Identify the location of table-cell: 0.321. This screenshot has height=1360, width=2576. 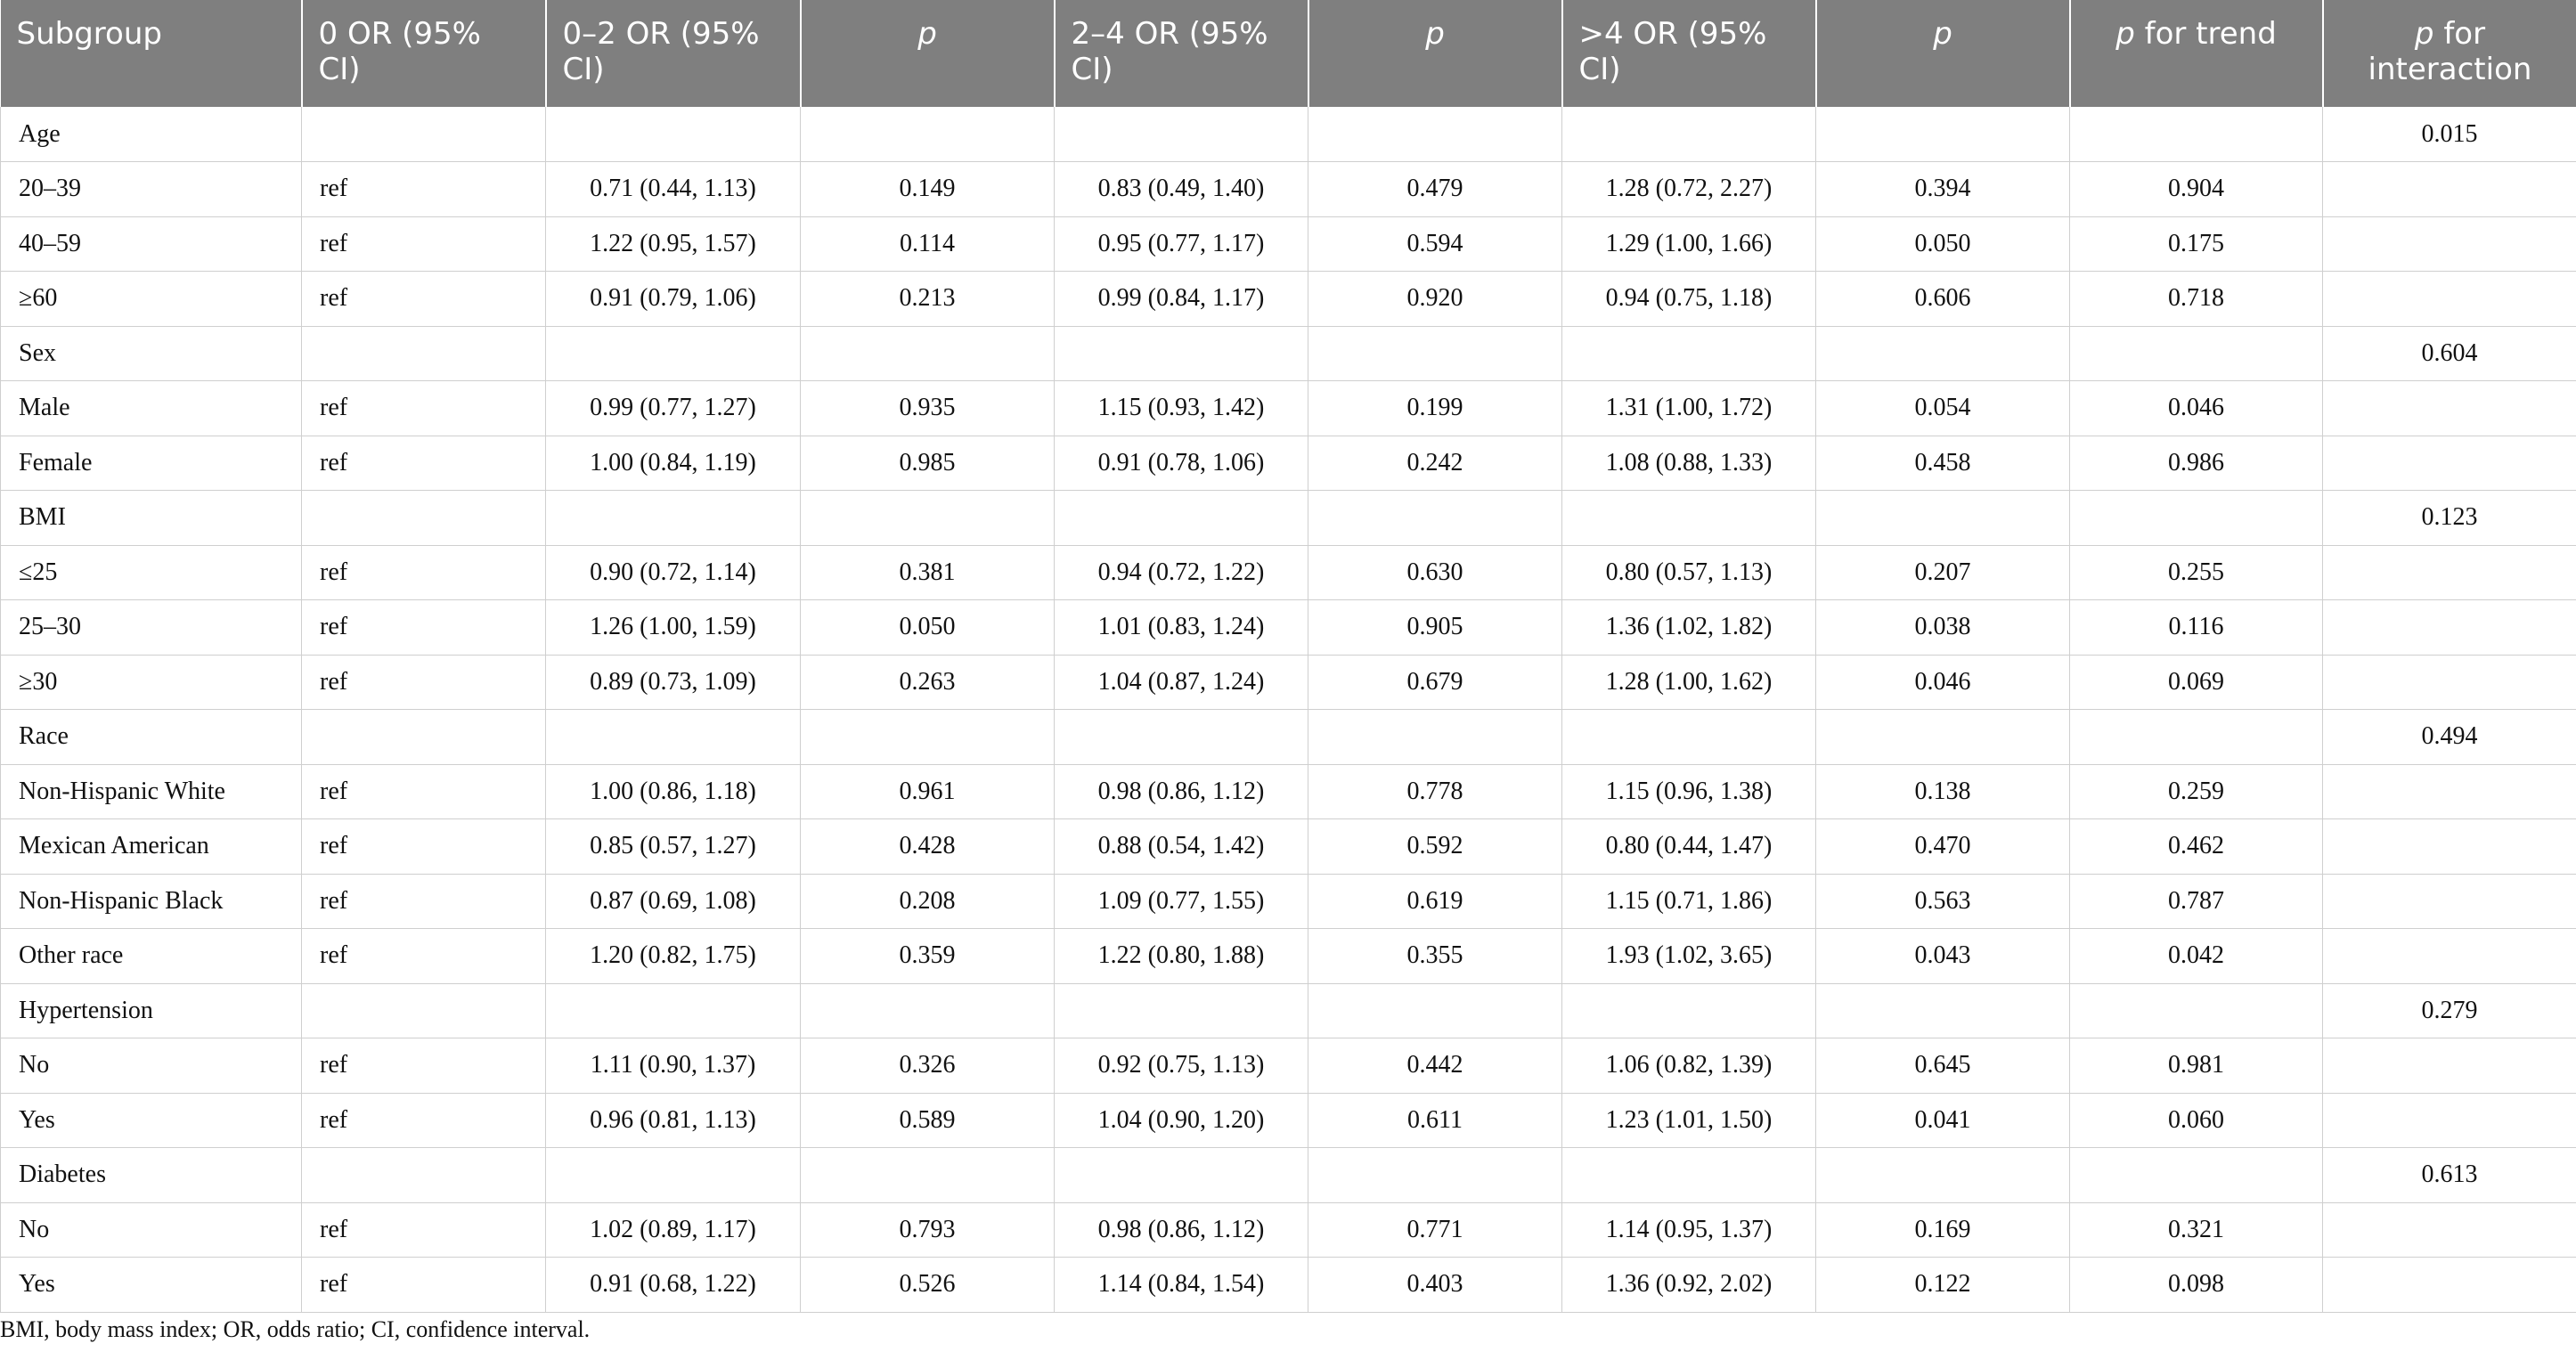
(2196, 1229).